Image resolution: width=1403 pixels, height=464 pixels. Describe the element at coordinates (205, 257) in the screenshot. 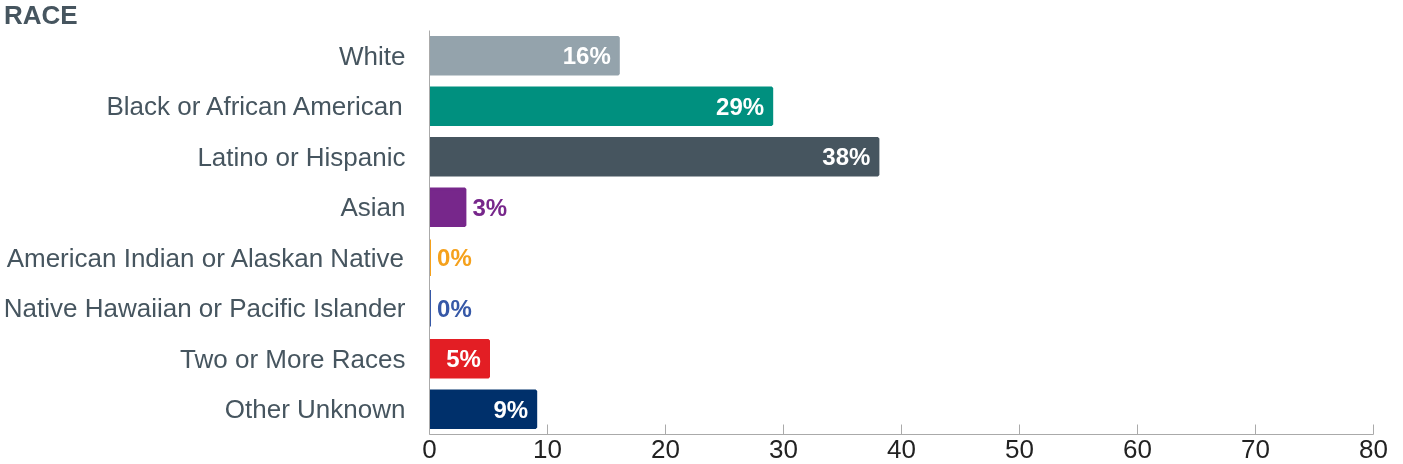

I see `y-tick-label: American Indian or Alaskan Native` at that location.